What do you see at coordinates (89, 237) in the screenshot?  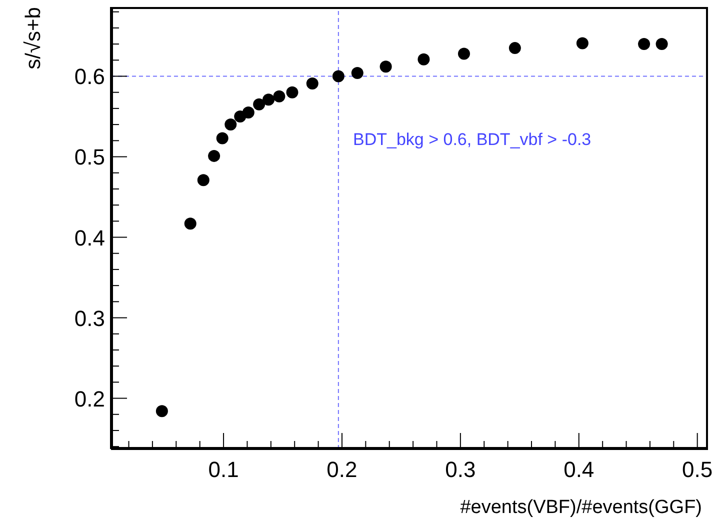 I see `y-tick-label: 0.4` at bounding box center [89, 237].